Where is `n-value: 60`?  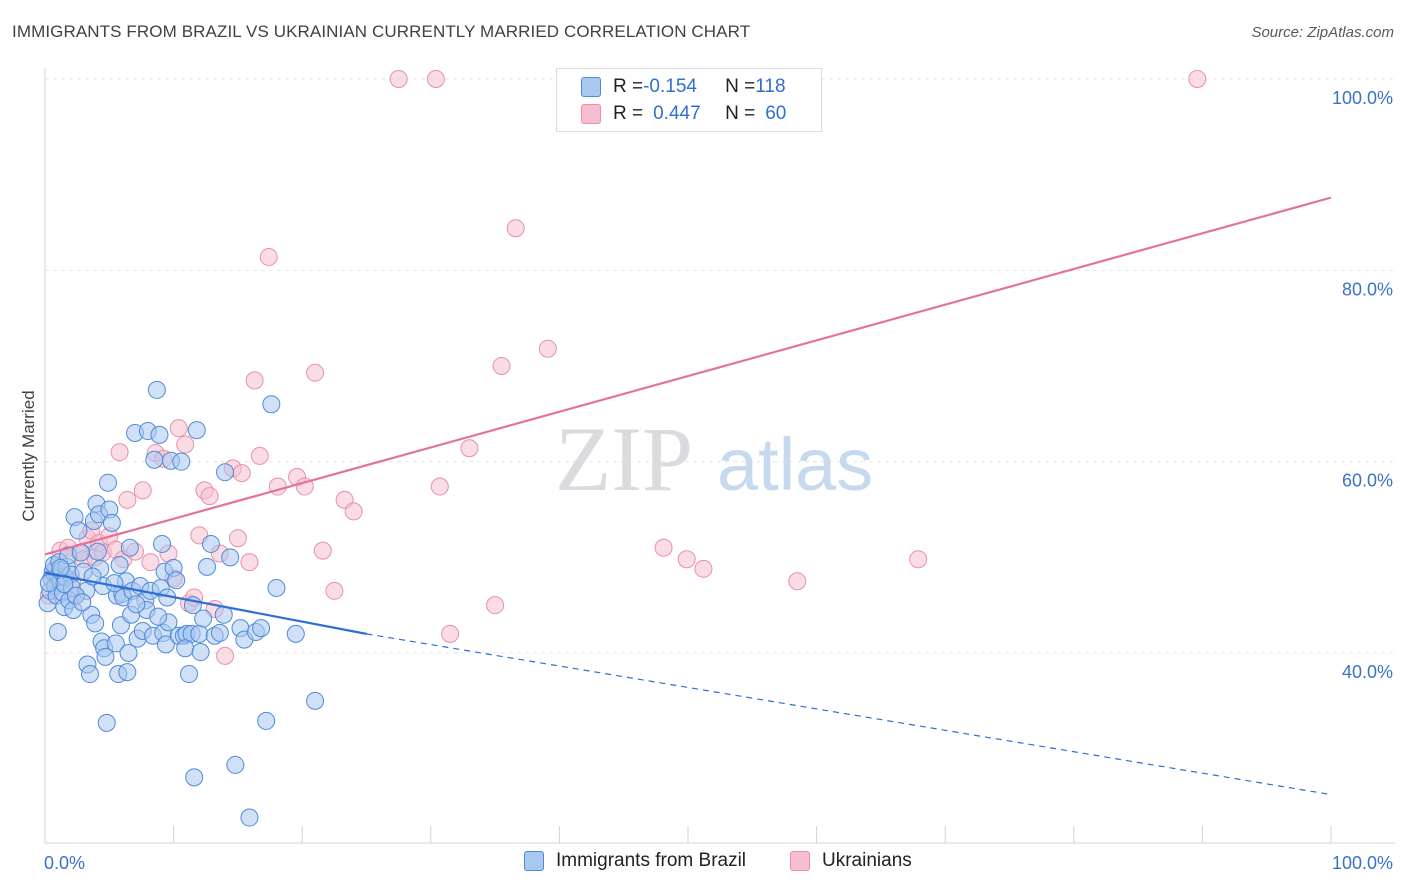
n-value: 60 is located at coordinates (776, 113).